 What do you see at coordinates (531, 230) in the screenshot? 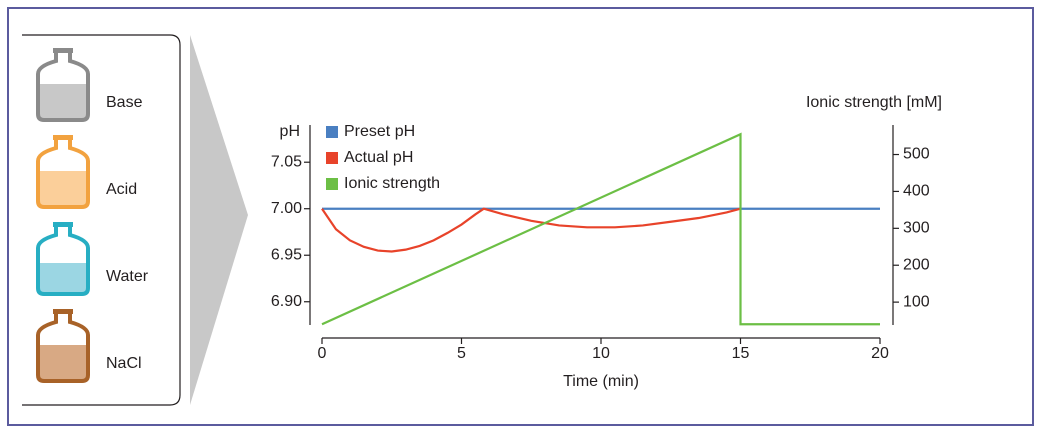
I see `series-line` at bounding box center [531, 230].